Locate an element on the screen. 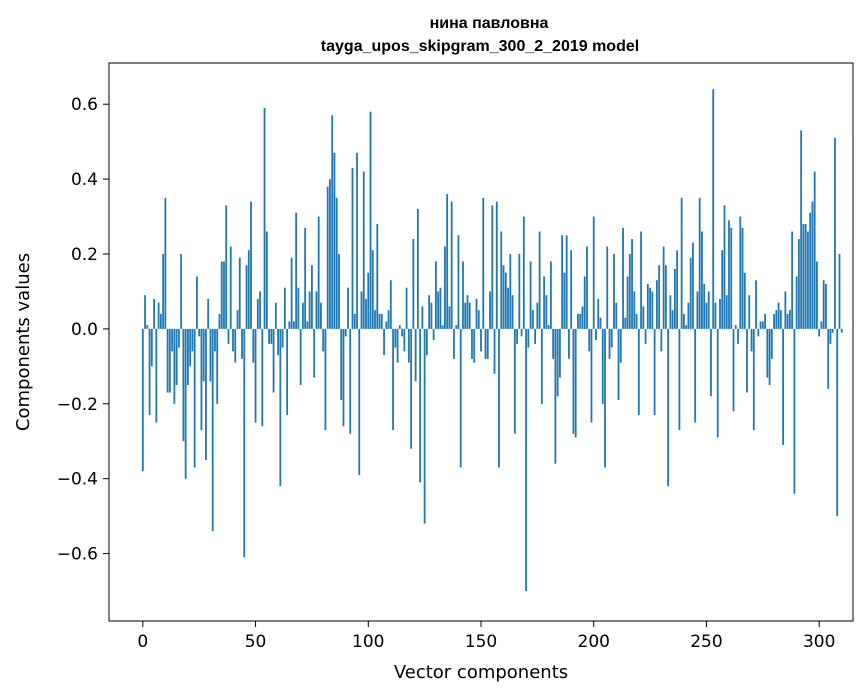 This screenshot has height=696, width=867. y-tick-label: −0.2 is located at coordinates (77, 405).